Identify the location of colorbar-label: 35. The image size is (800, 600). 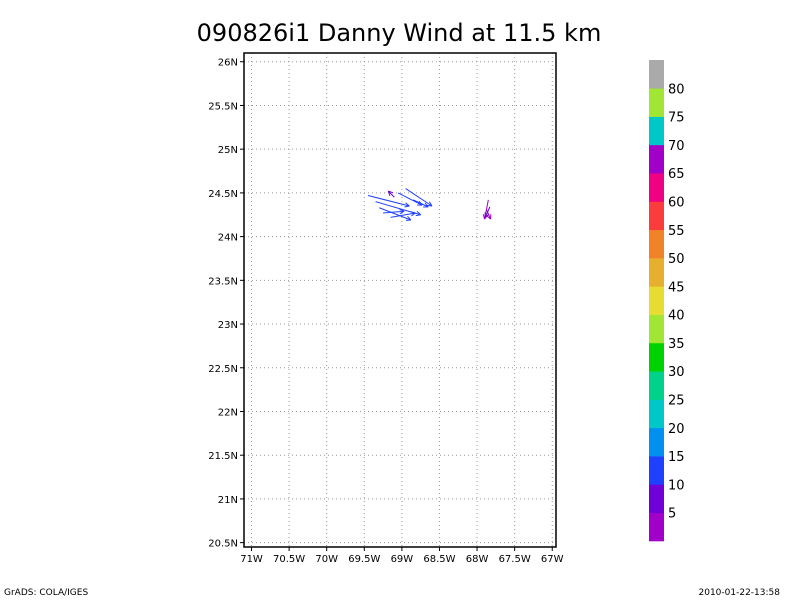
(676, 344).